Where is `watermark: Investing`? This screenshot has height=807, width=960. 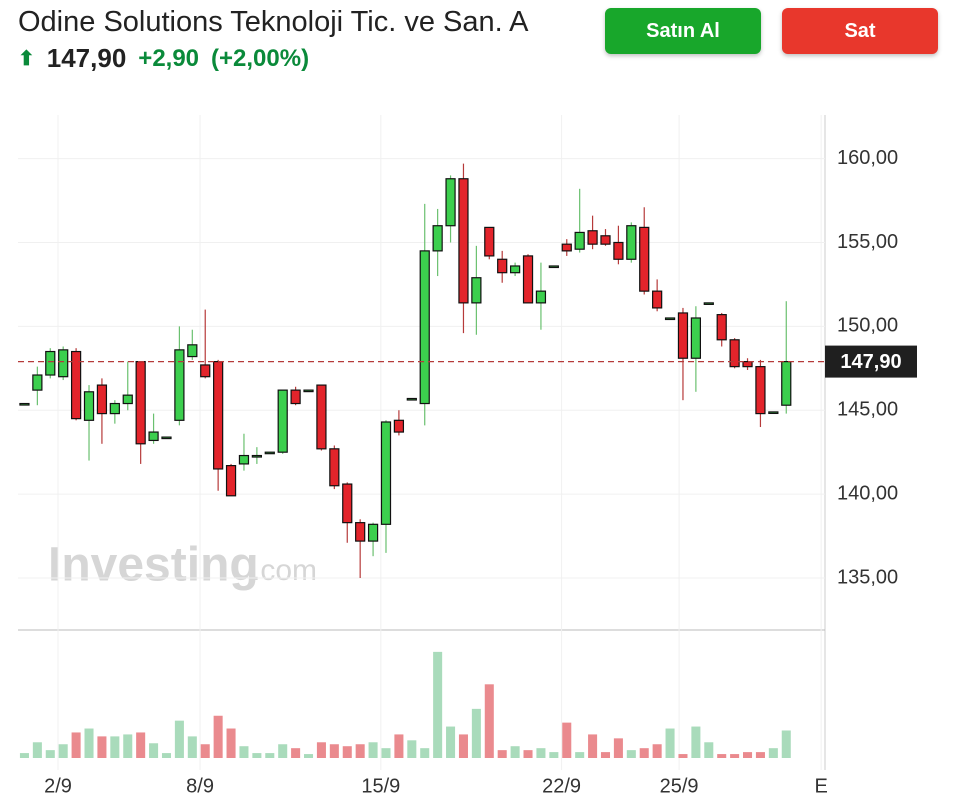 watermark: Investing is located at coordinates (153, 565).